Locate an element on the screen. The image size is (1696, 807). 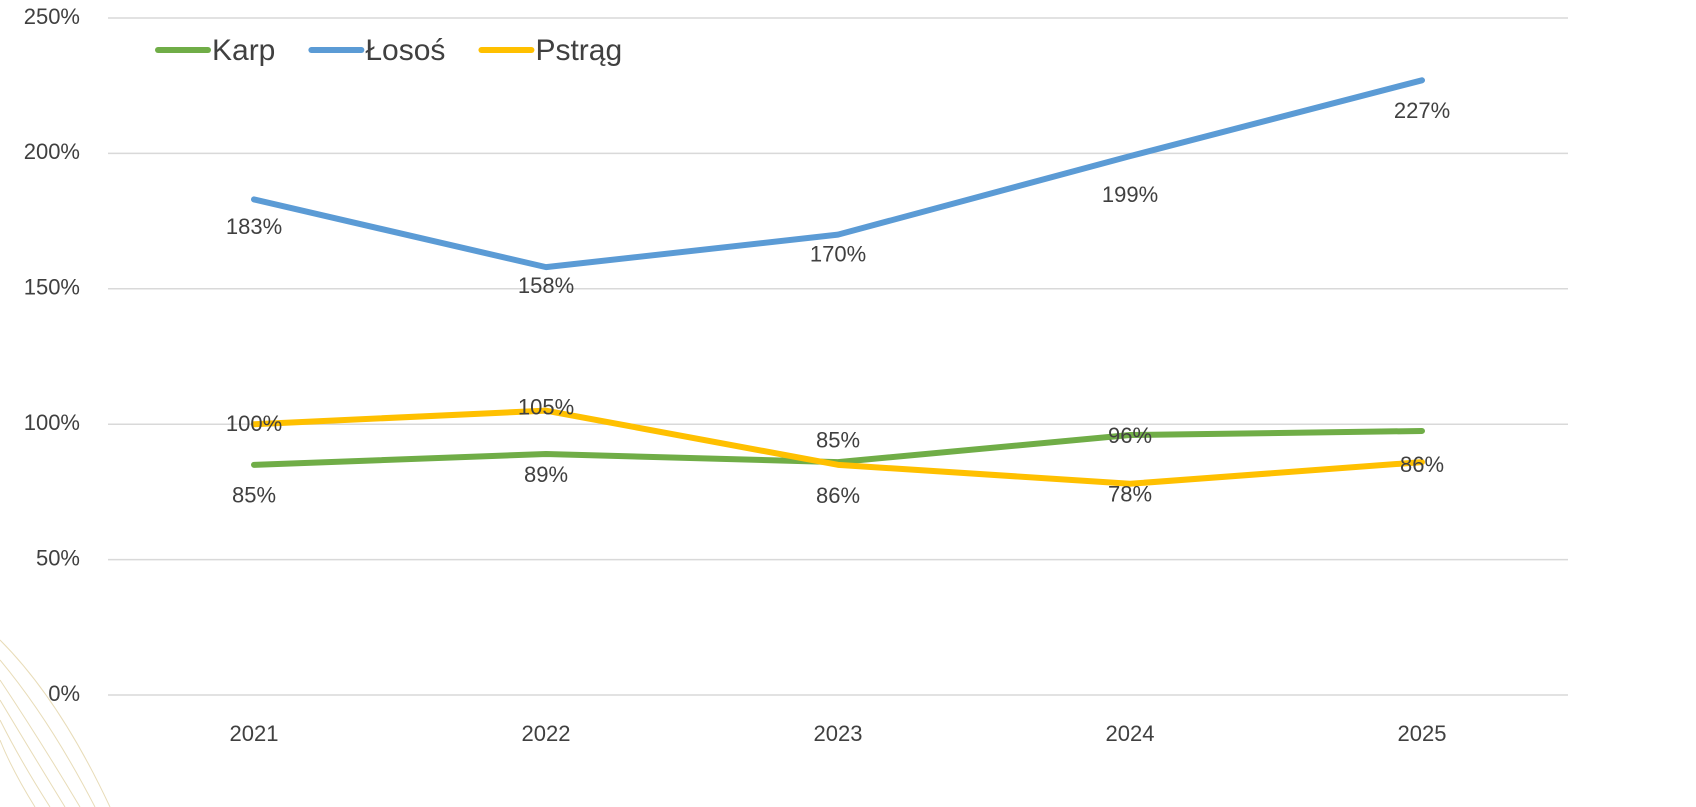
data-label: 199% is located at coordinates (1130, 194).